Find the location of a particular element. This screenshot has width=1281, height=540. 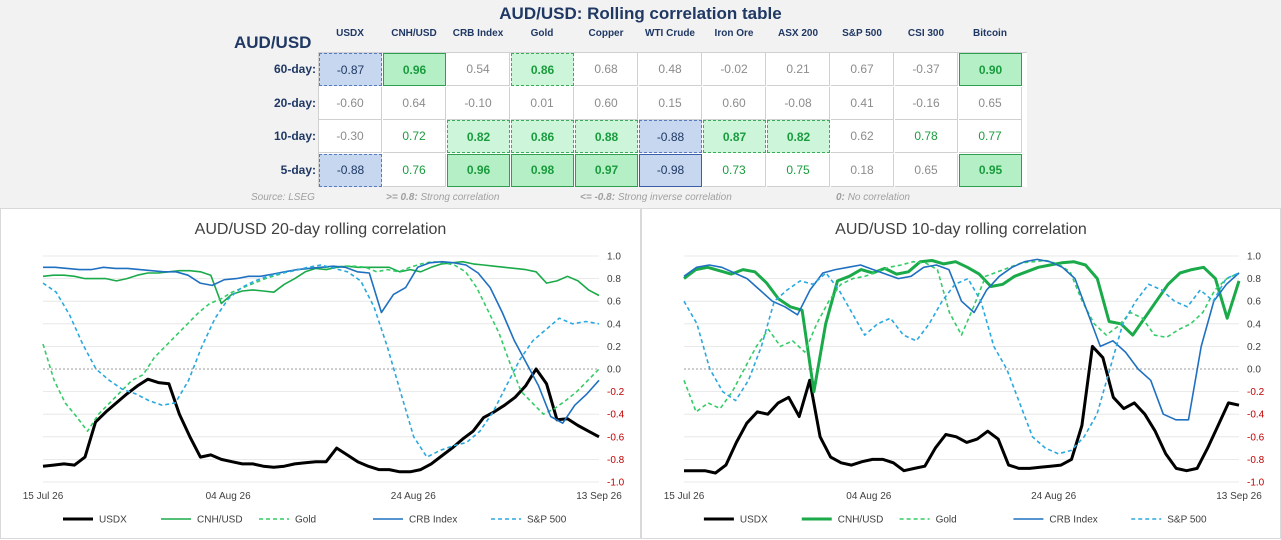

chart-title: AUD/USD 10-day rolling correlation is located at coordinates (961, 229).